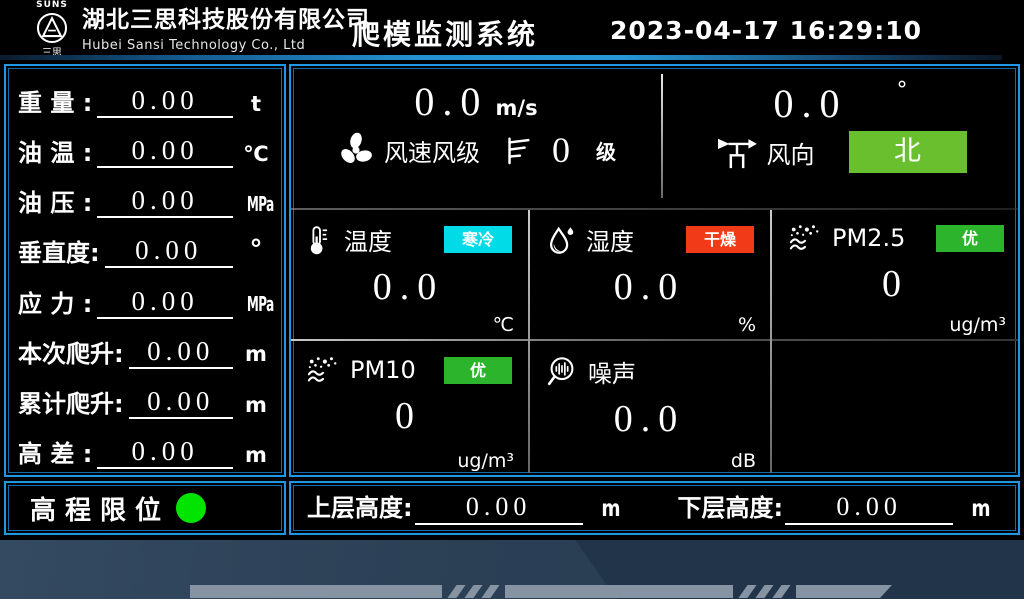 Image resolution: width=1024 pixels, height=599 pixels. What do you see at coordinates (360, 508) in the screenshot?
I see `upper-height-label: 上层高度:` at bounding box center [360, 508].